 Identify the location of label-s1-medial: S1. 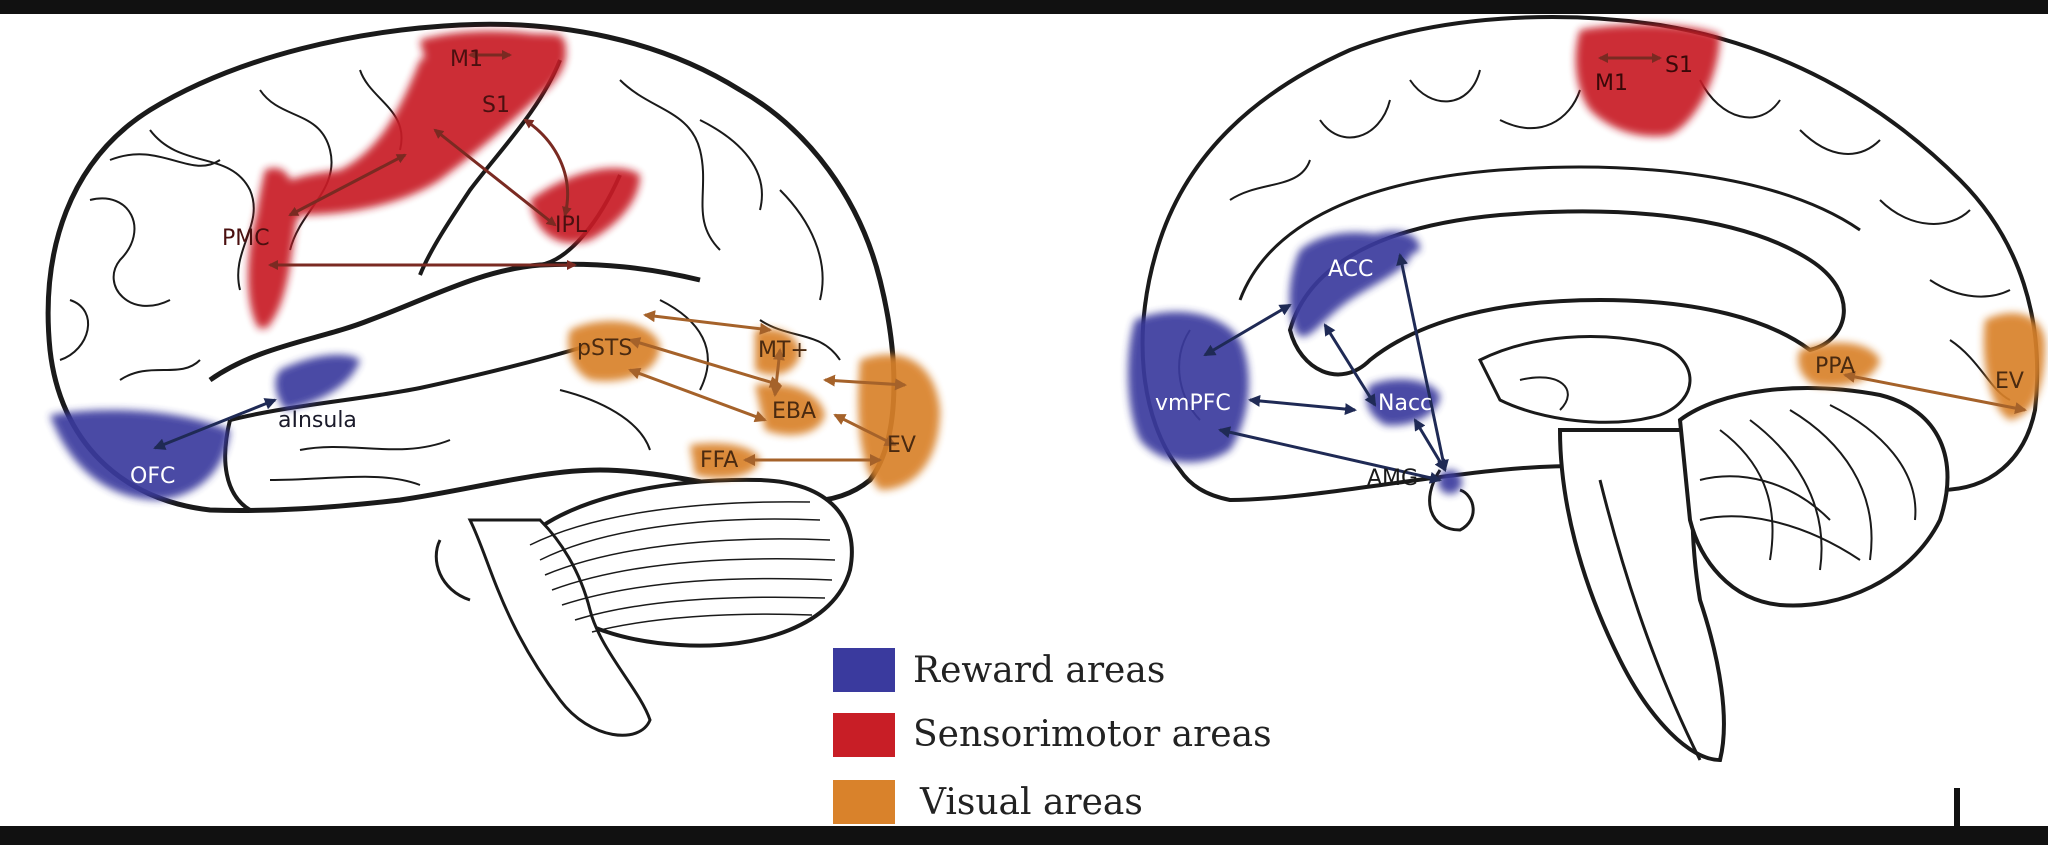
(1679, 65).